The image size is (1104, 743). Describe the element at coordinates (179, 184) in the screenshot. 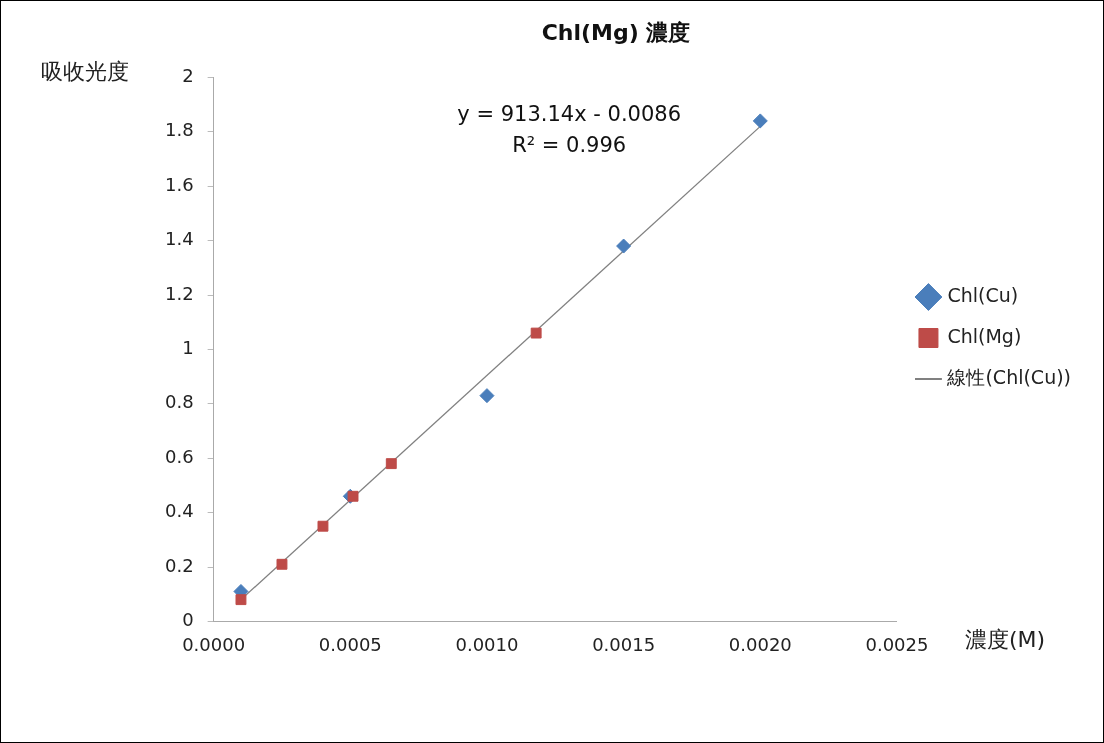

I see `y-tick-label: 1.6` at that location.